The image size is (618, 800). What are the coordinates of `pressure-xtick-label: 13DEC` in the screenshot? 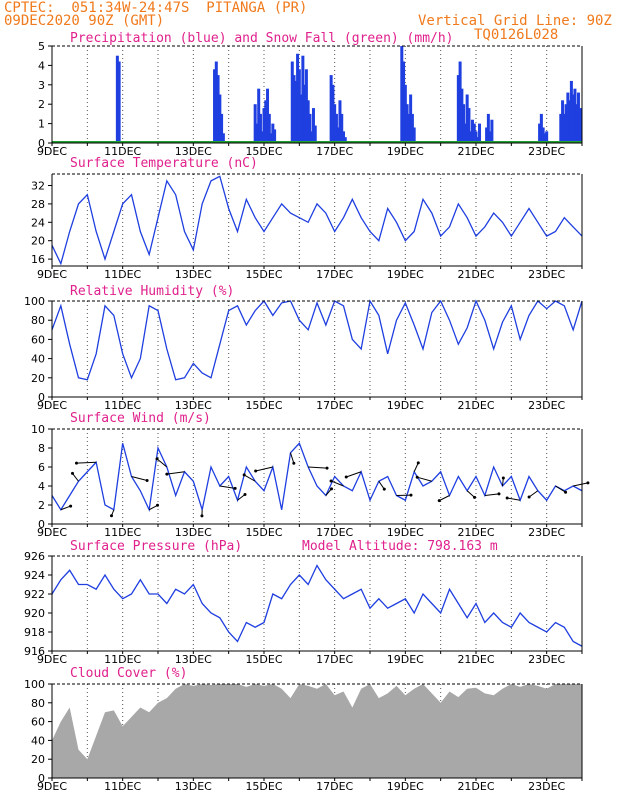 It's located at (193, 659).